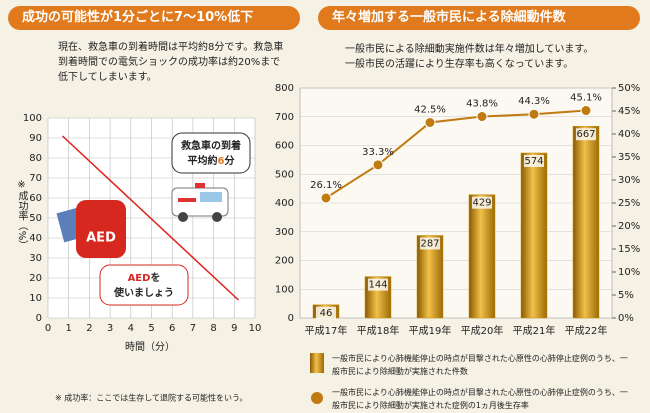 The height and width of the screenshot is (413, 650). Describe the element at coordinates (482, 330) in the screenshot. I see `x-tick-label: 平成20年` at that location.